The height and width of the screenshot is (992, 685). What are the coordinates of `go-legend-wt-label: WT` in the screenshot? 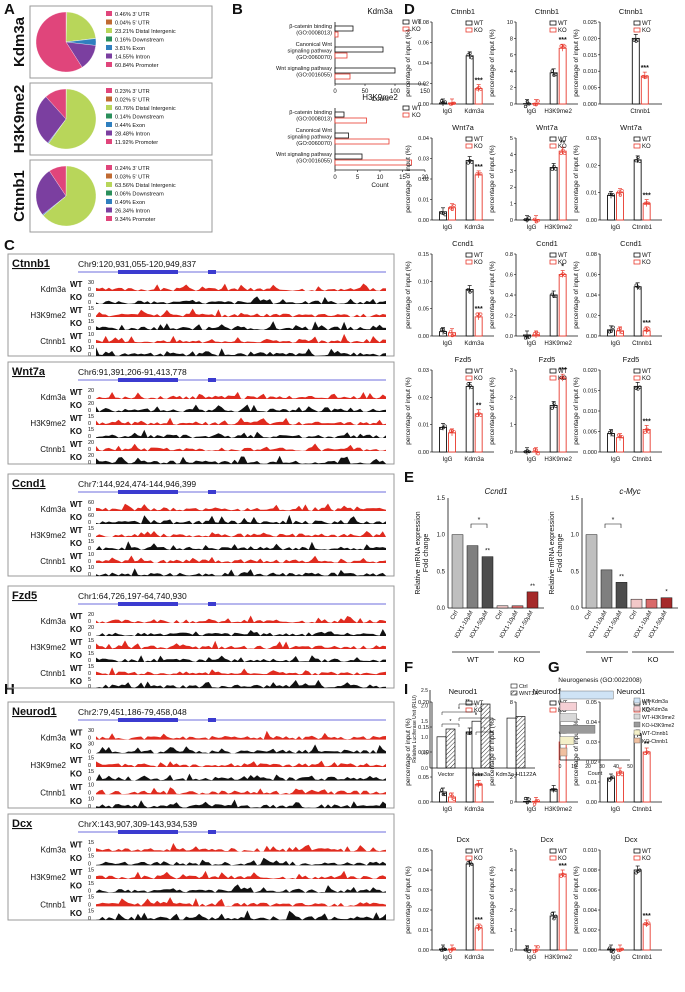 It's located at (417, 23).